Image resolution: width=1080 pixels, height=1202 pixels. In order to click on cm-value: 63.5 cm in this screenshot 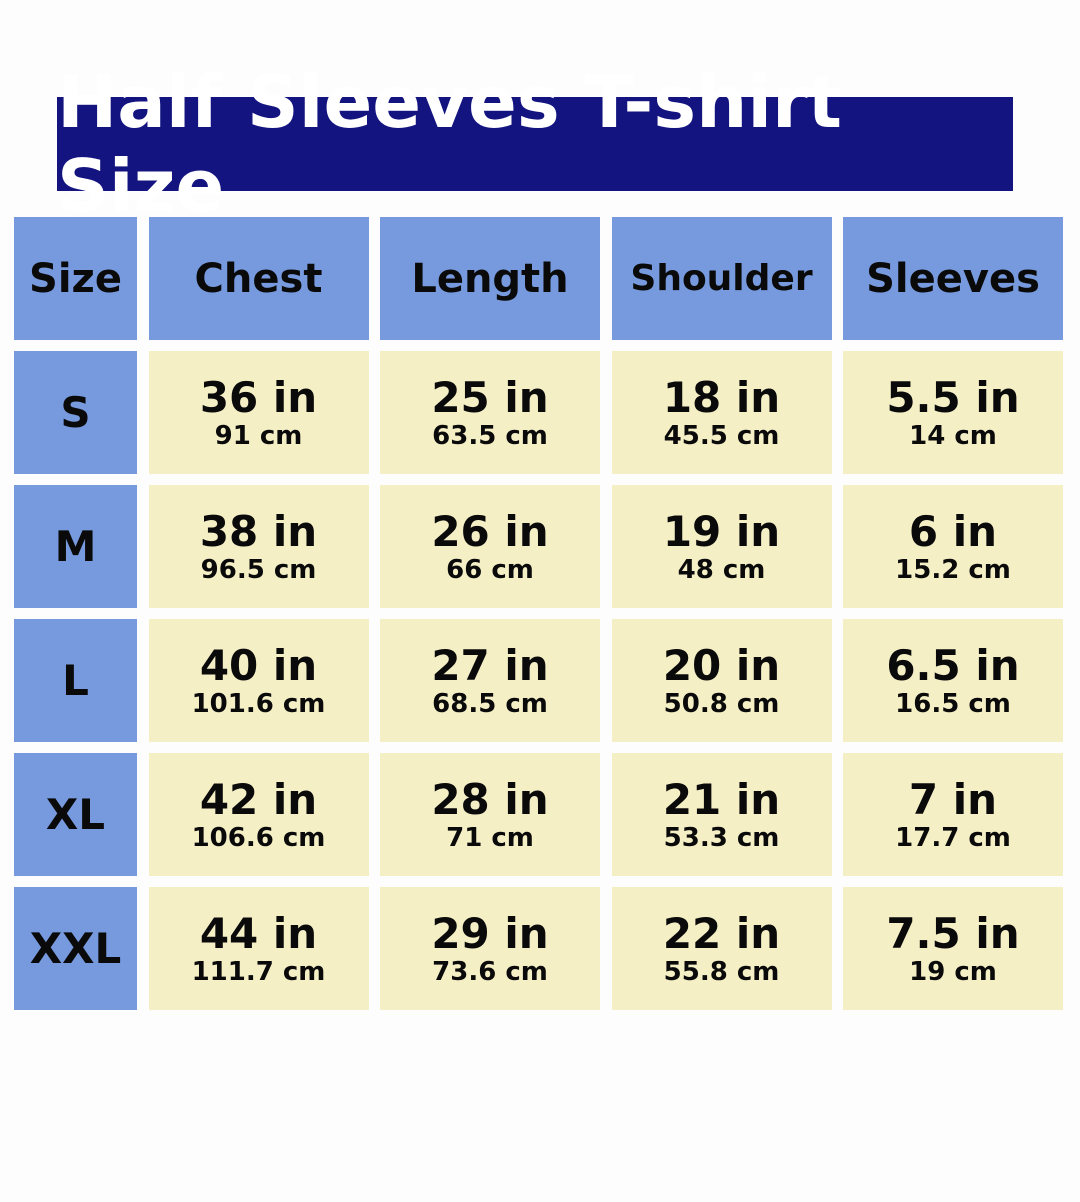, I will do `click(490, 435)`.